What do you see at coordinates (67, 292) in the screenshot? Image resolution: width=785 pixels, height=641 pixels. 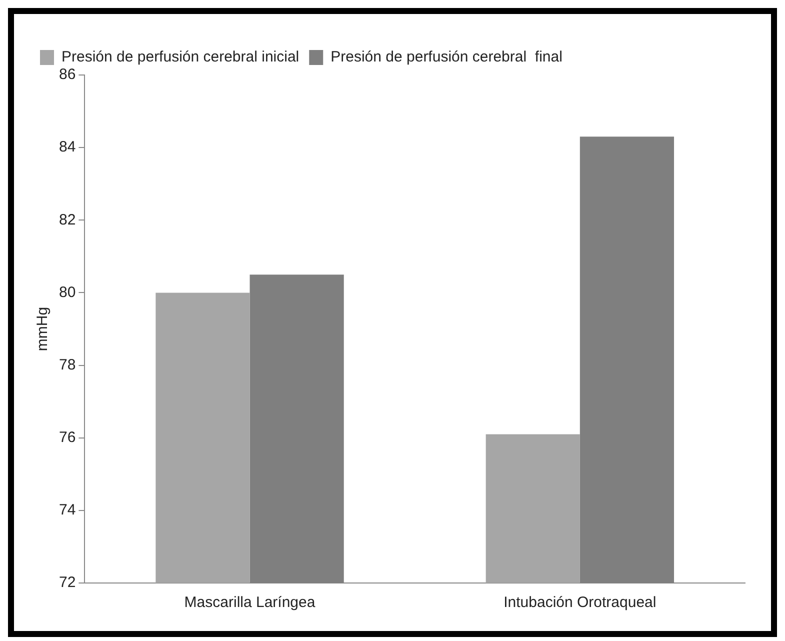 I see `y-tick-label: 80` at bounding box center [67, 292].